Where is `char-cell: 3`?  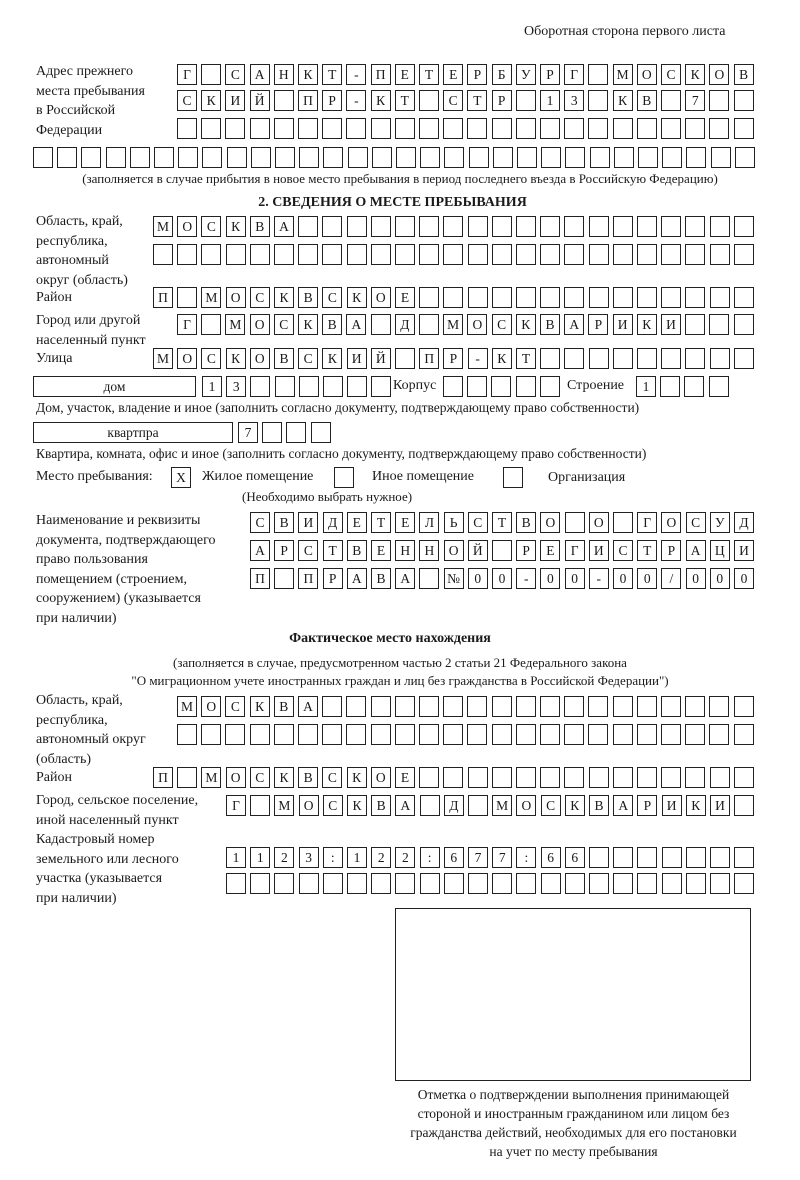
char-cell: 3 is located at coordinates (236, 386).